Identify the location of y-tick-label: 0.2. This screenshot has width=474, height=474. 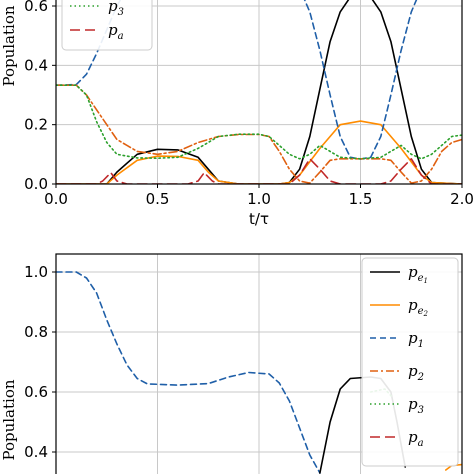
(36, 125).